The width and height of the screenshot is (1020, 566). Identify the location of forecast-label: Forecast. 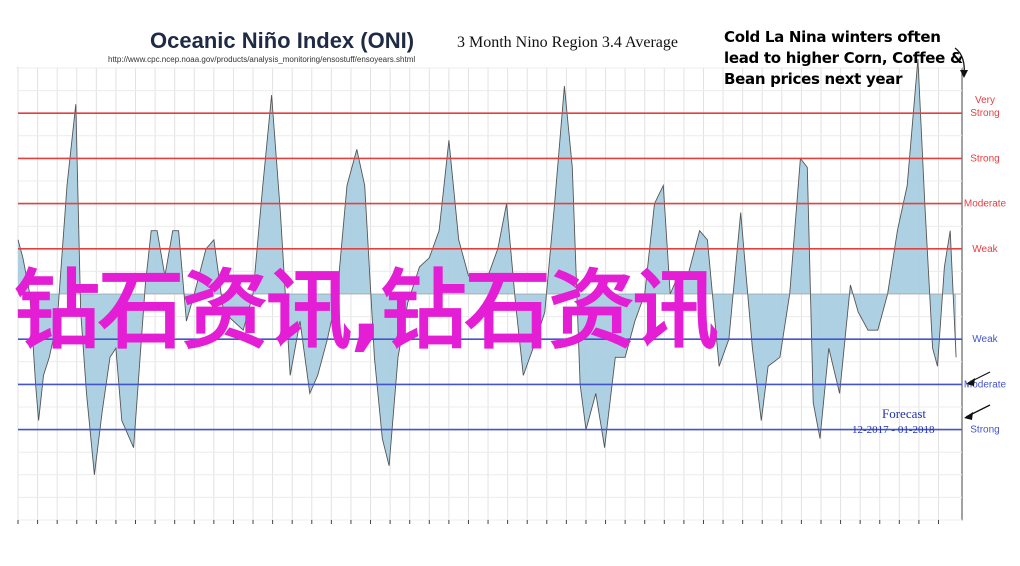
(904, 413).